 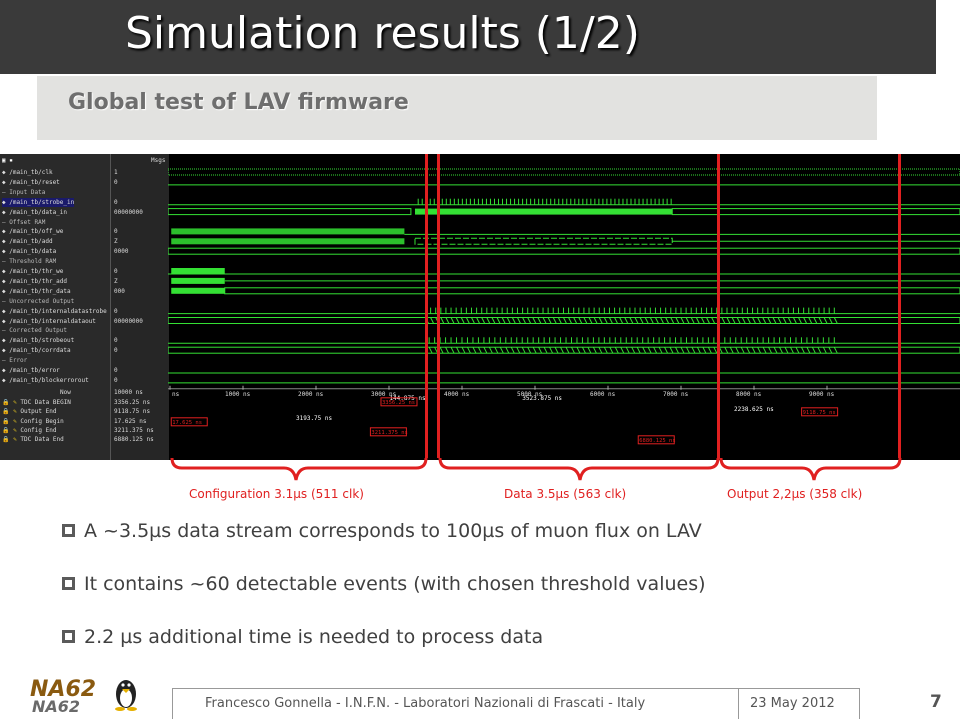 I want to click on signal-name: ◆ /main_tb/data_in, so click(x=35, y=212).